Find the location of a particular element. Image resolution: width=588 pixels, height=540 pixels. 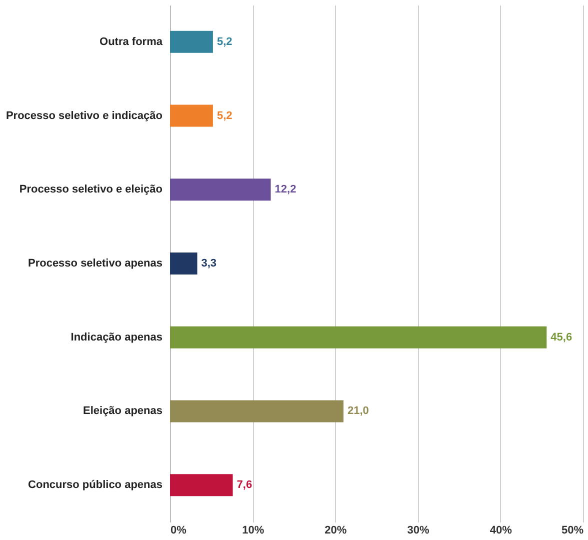

x-tick-label: 50% is located at coordinates (572, 530).